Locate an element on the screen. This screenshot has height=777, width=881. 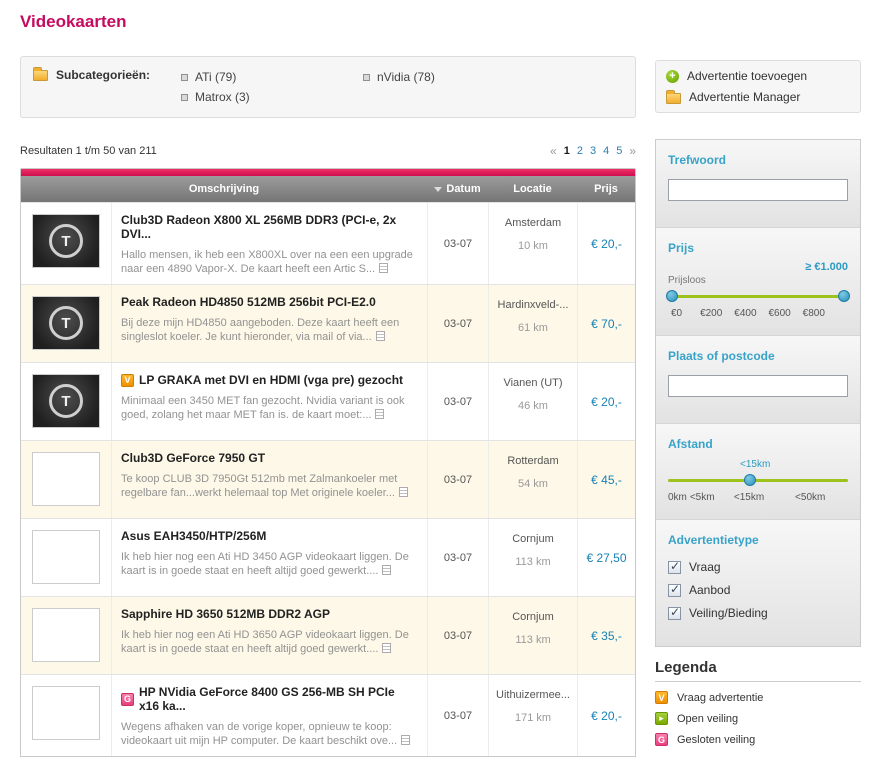
place-heading: Plaats of postcode is located at coordinates (721, 356).